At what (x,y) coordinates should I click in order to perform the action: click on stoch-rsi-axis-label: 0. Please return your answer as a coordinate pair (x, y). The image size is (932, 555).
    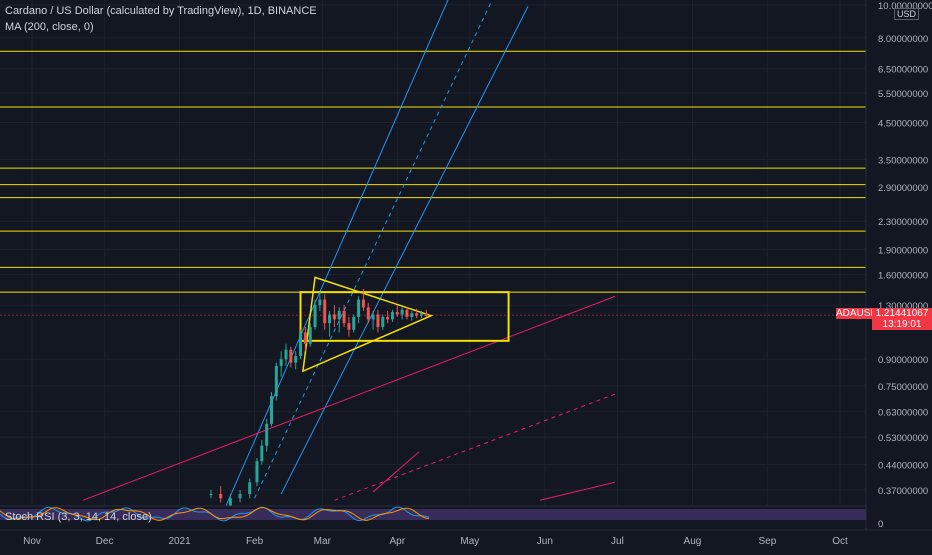
    Looking at the image, I should click on (880, 524).